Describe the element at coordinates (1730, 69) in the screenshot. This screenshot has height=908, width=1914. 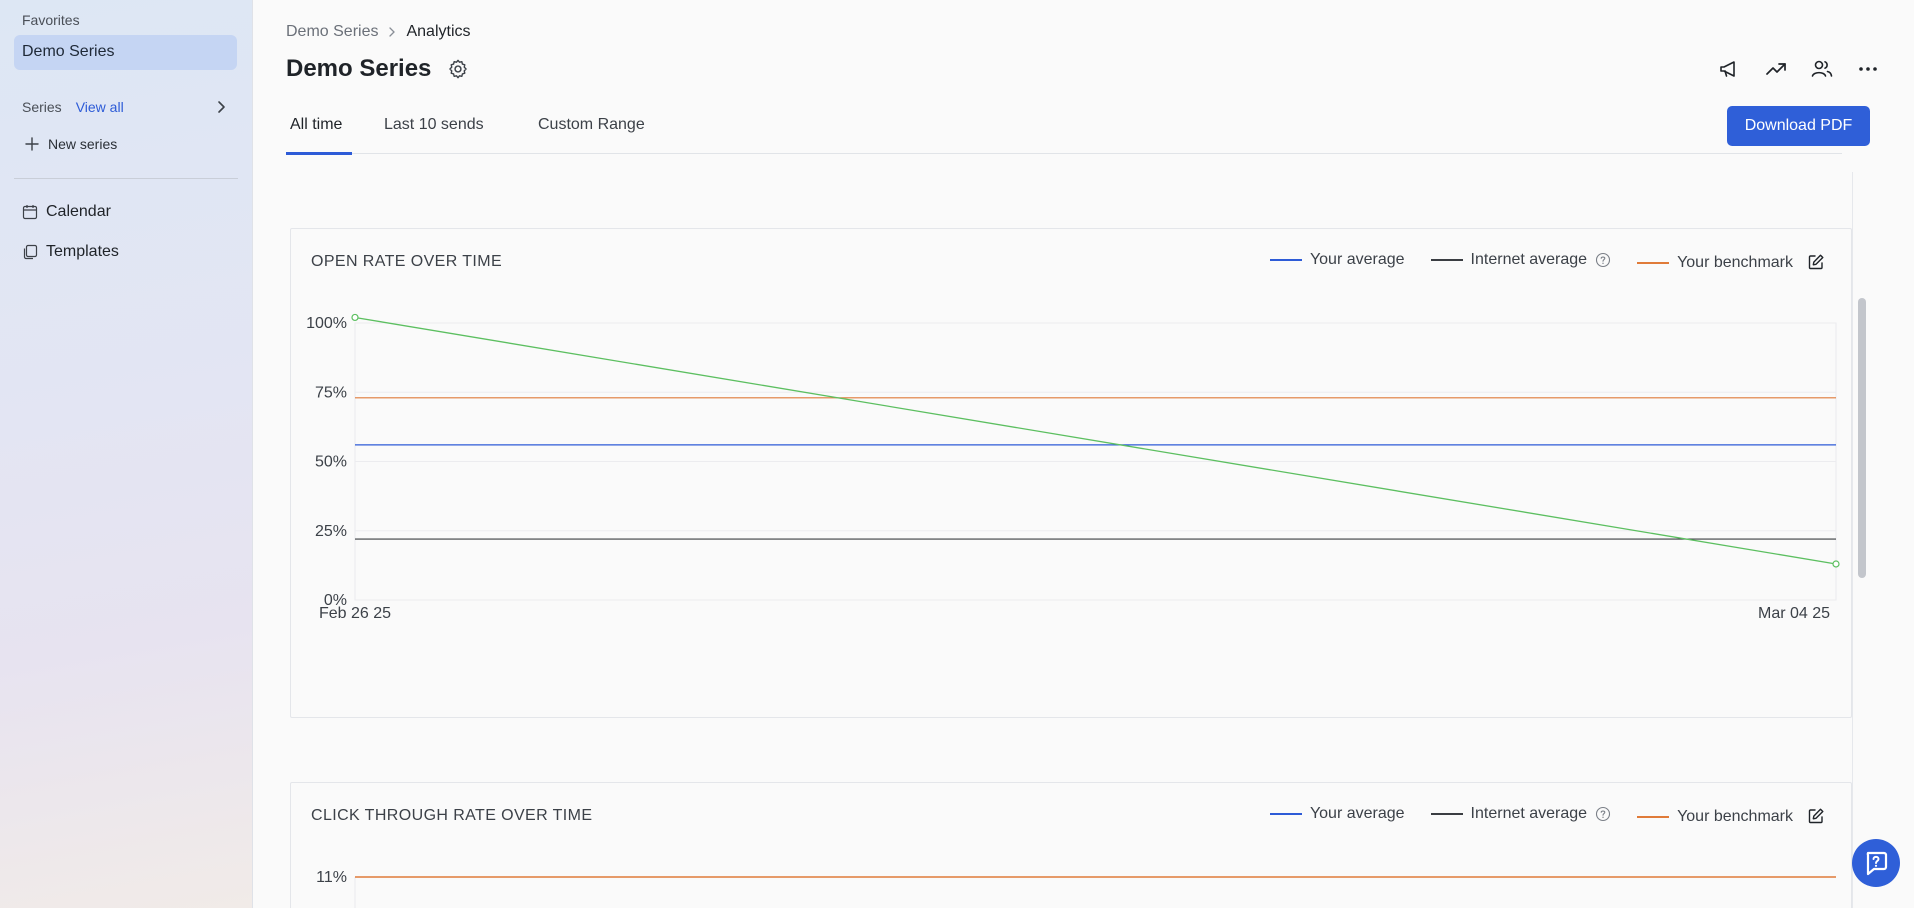
I see `megaphone-icon` at that location.